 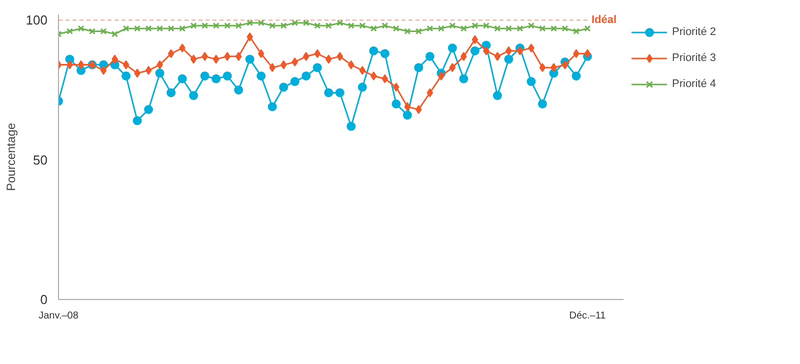 What do you see at coordinates (694, 32) in the screenshot?
I see `legend-label: Priorité 2` at bounding box center [694, 32].